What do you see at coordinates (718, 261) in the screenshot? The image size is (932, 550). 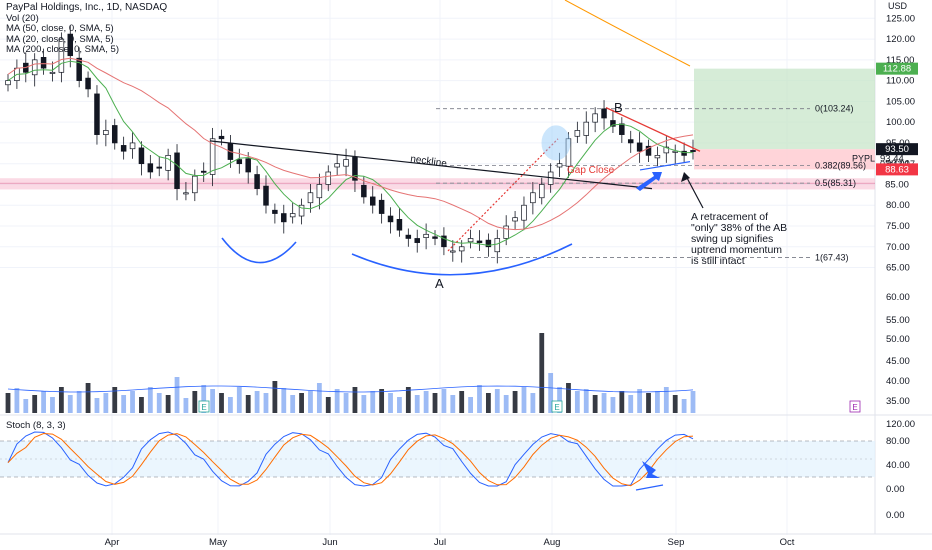 I see `note-line-5: is still intact` at bounding box center [718, 261].